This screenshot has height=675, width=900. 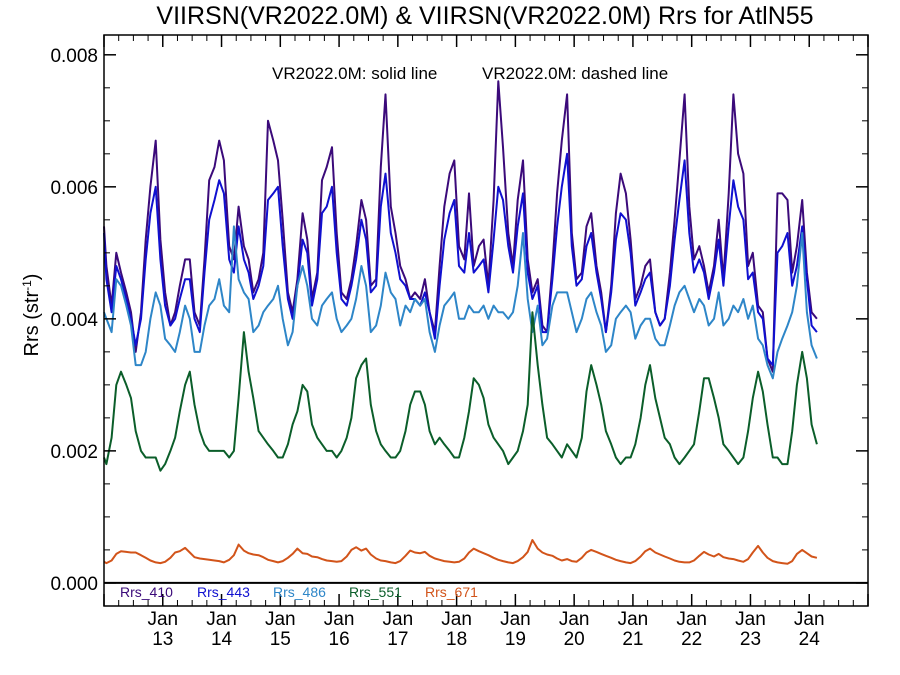 What do you see at coordinates (223, 592) in the screenshot?
I see `legend-entry-rrs-443: Rrs_443` at bounding box center [223, 592].